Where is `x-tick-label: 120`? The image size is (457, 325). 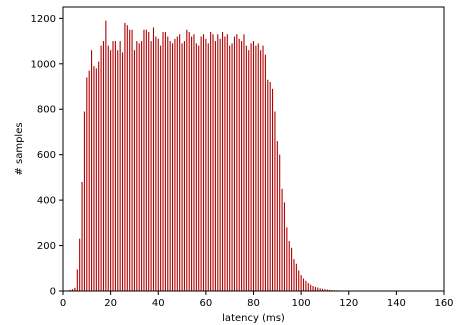
x-tick-label: 120 is located at coordinates (348, 303).